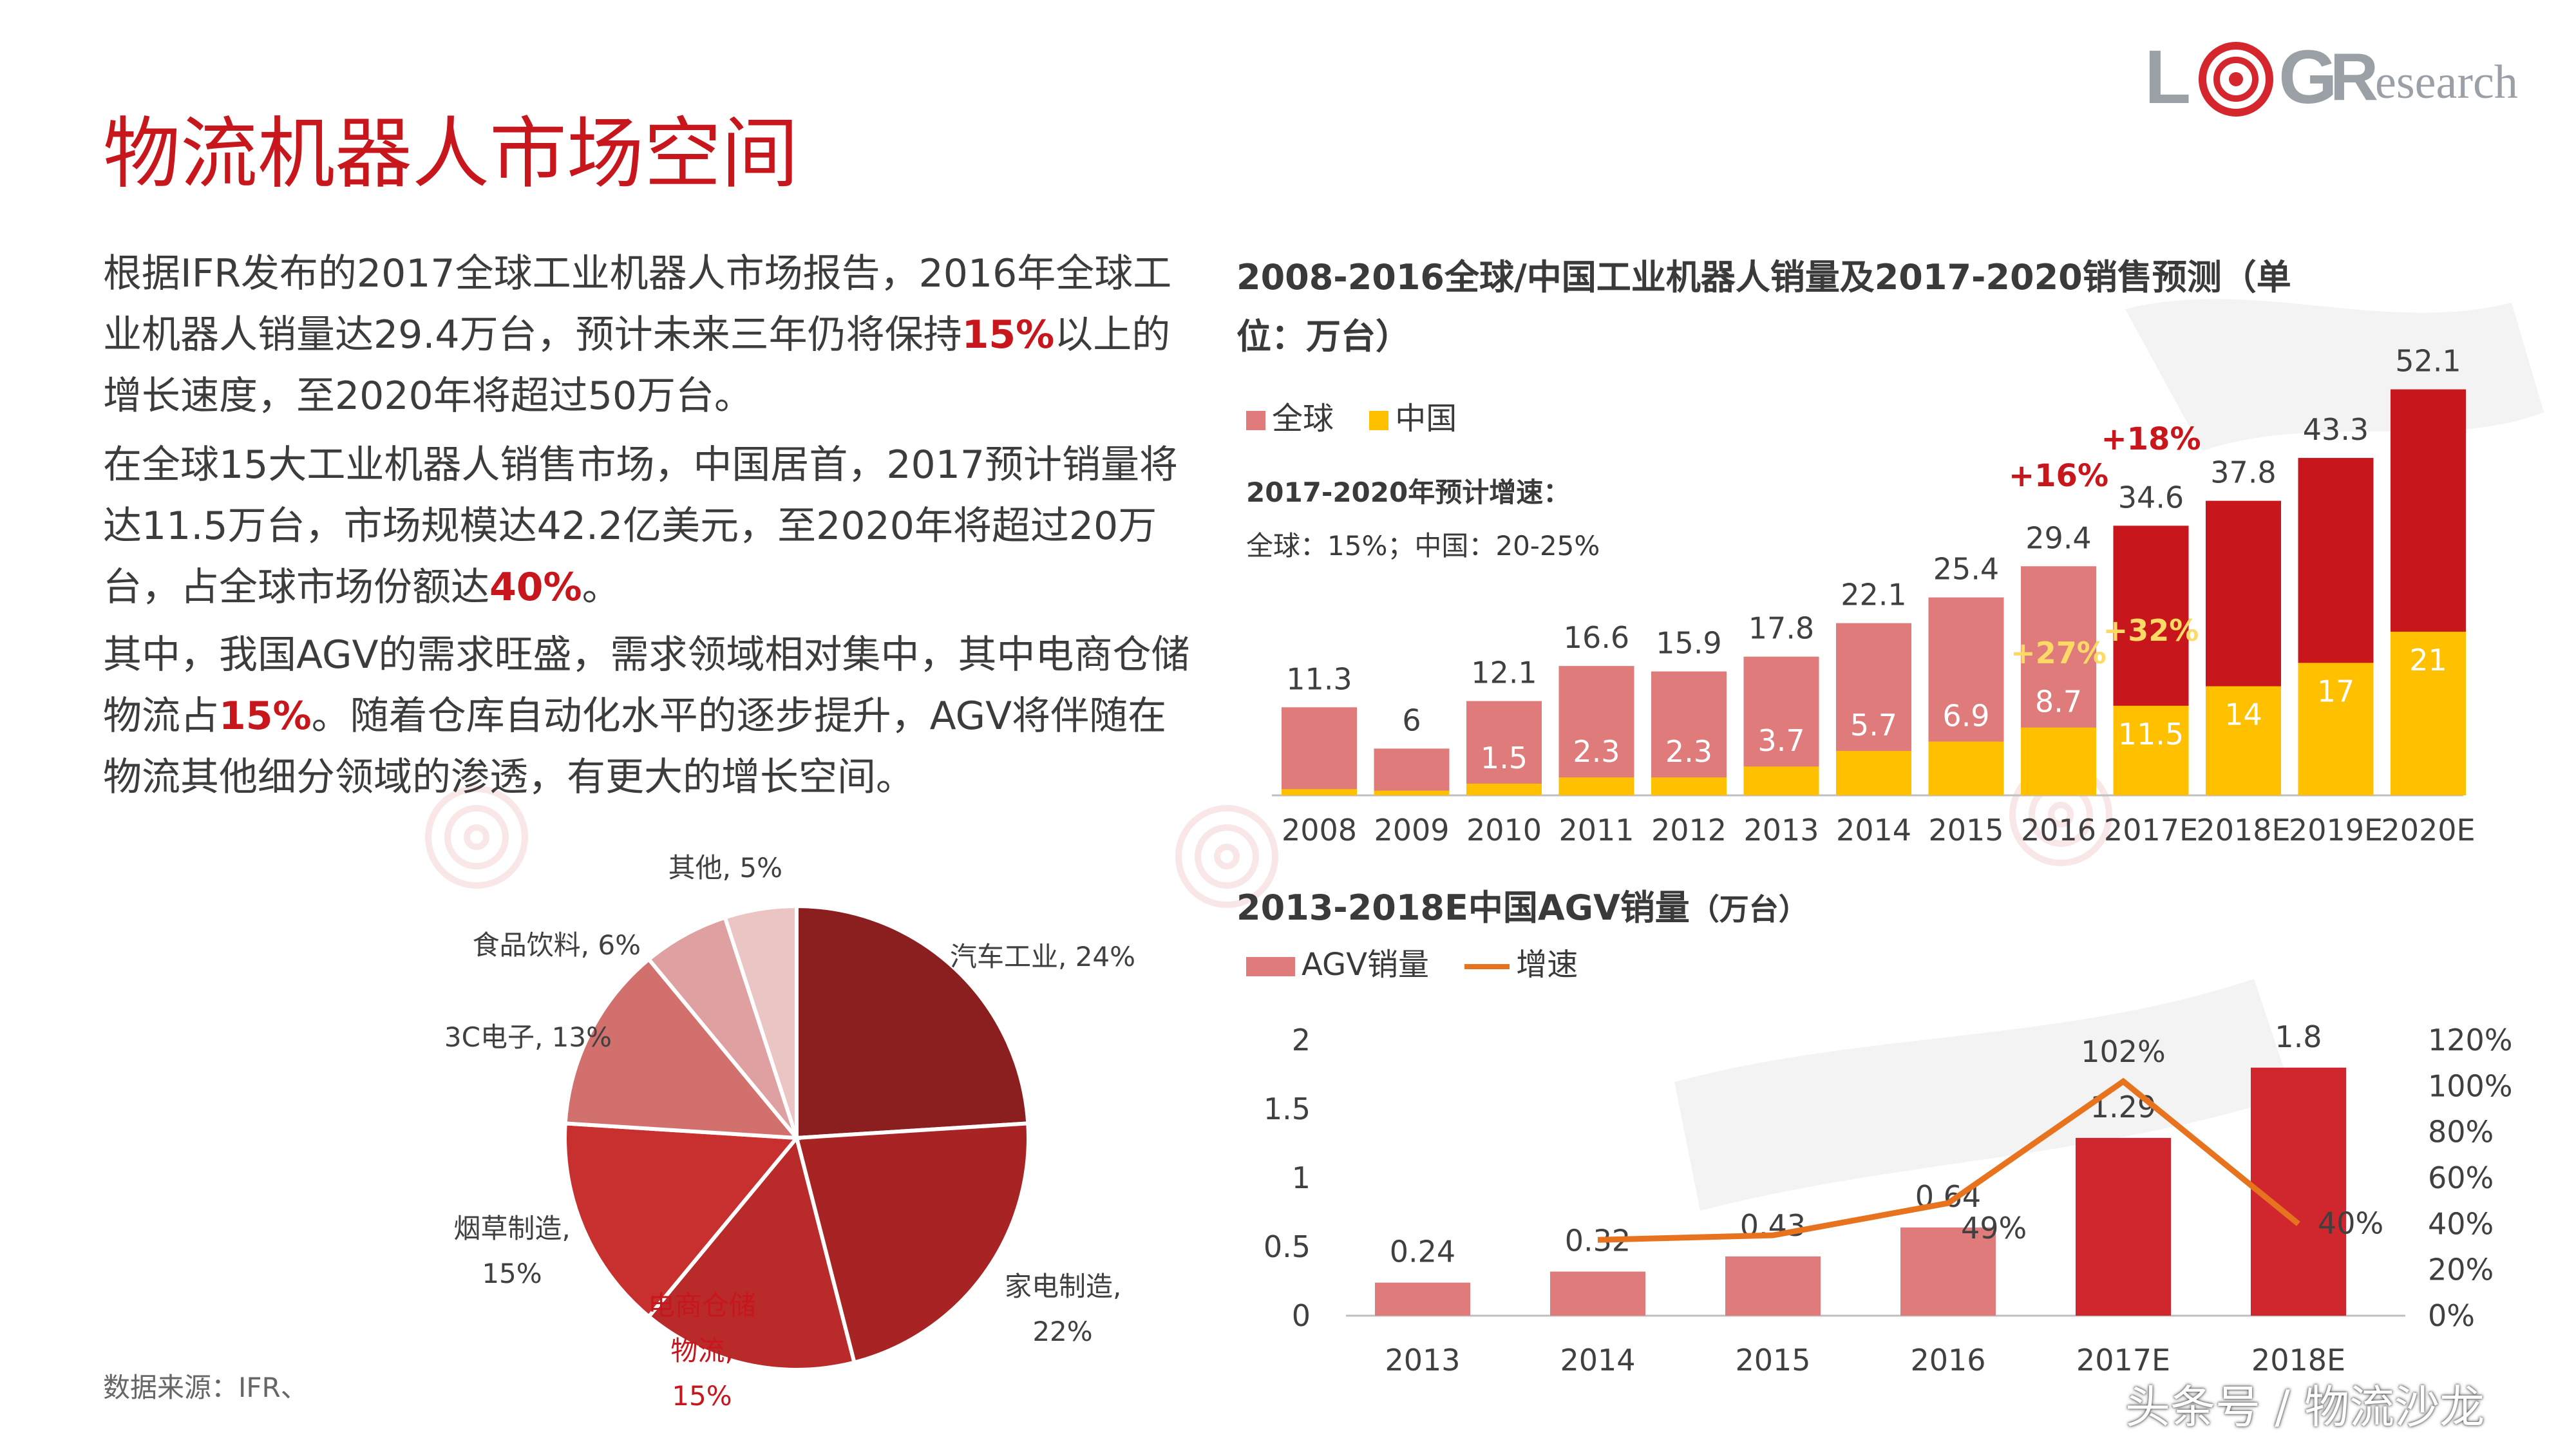 Image resolution: width=2576 pixels, height=1449 pixels. What do you see at coordinates (2428, 713) in the screenshot?
I see `bar-china-2020E` at bounding box center [2428, 713].